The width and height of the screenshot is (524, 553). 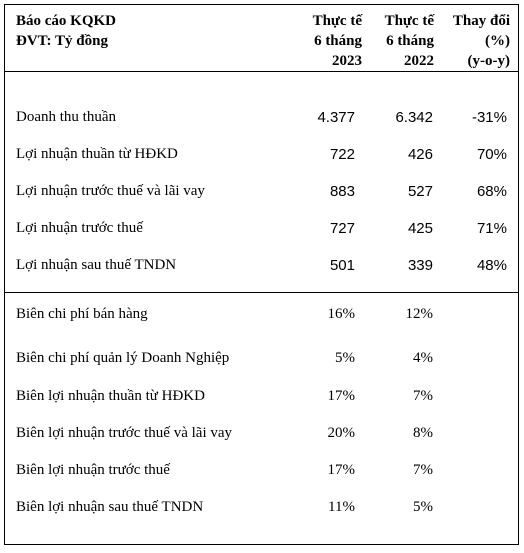 What do you see at coordinates (423, 358) in the screenshot?
I see `value-2022: 4%` at bounding box center [423, 358].